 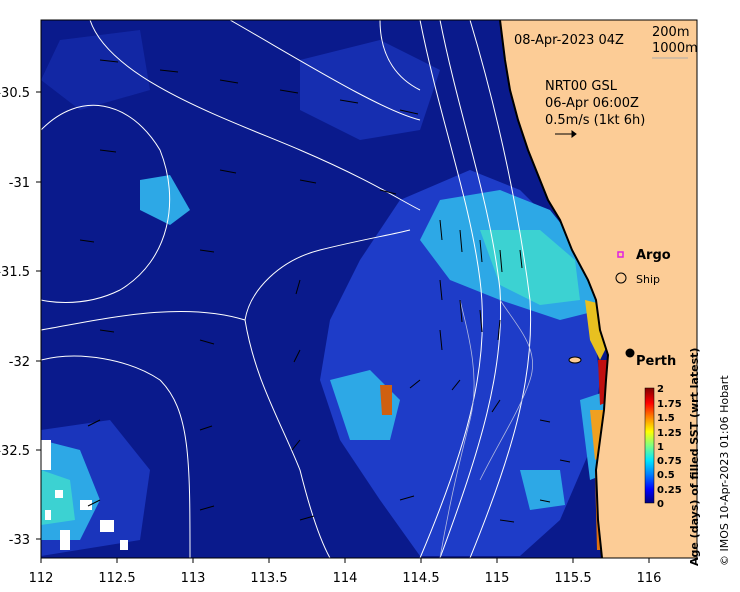 What do you see at coordinates (193, 578) in the screenshot?
I see `x-tick-label: 113` at bounding box center [193, 578].